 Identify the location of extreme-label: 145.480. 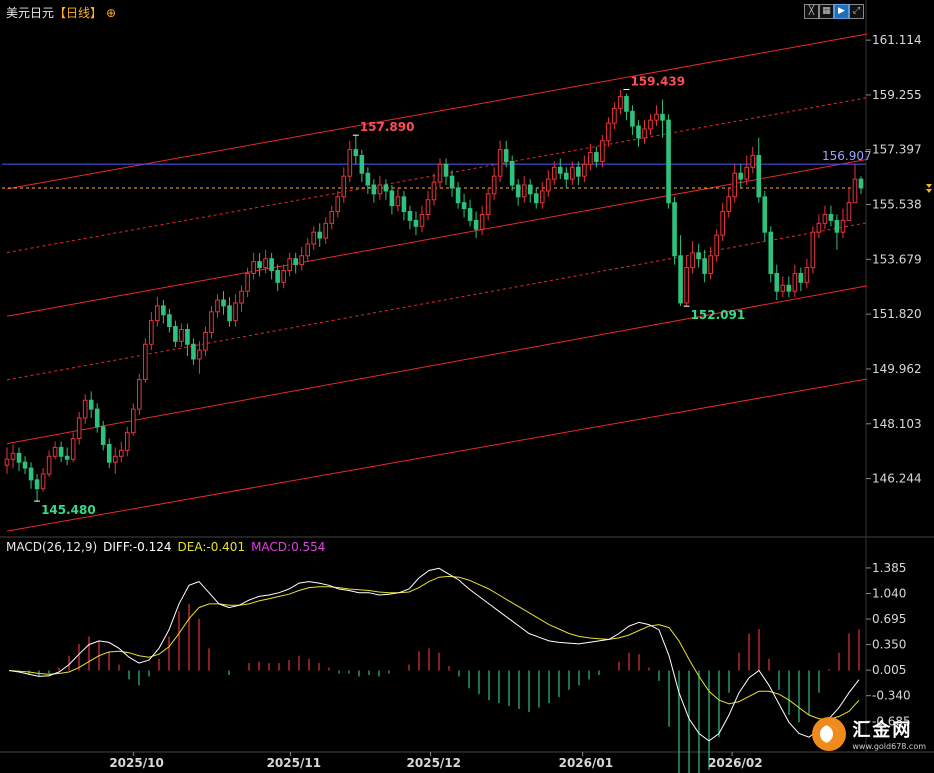
(68, 510).